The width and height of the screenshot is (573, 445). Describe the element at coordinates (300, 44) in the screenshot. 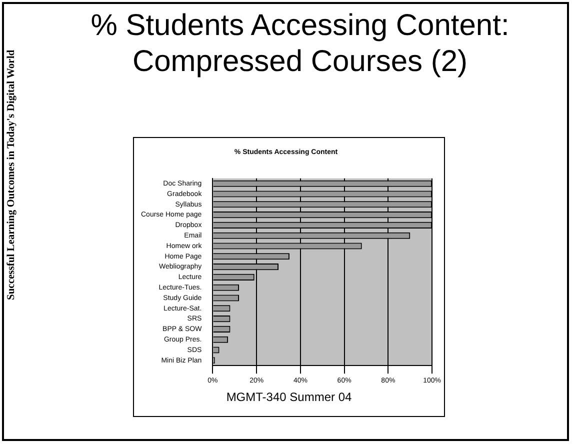

I see `chart-subtitle: % Students Accessing Content: Compressed Courses (2)` at that location.